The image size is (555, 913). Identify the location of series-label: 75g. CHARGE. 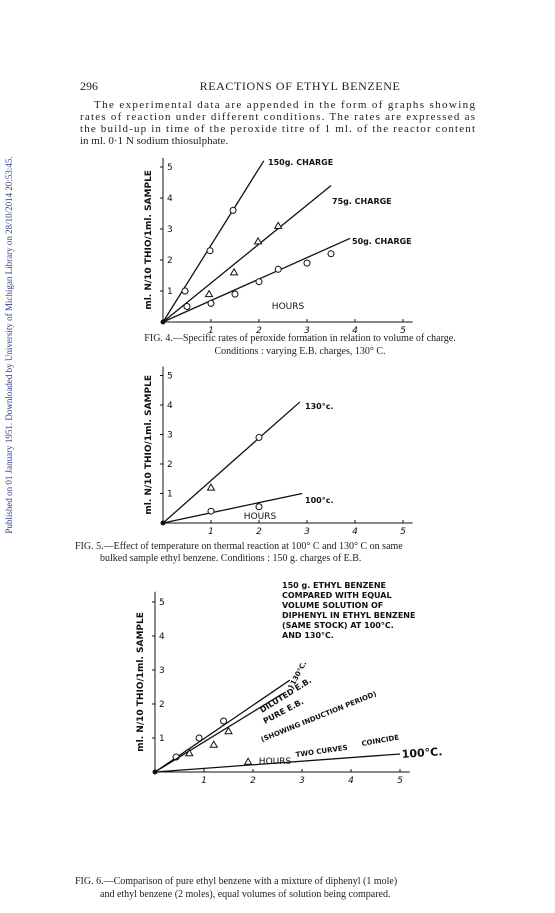
(362, 201).